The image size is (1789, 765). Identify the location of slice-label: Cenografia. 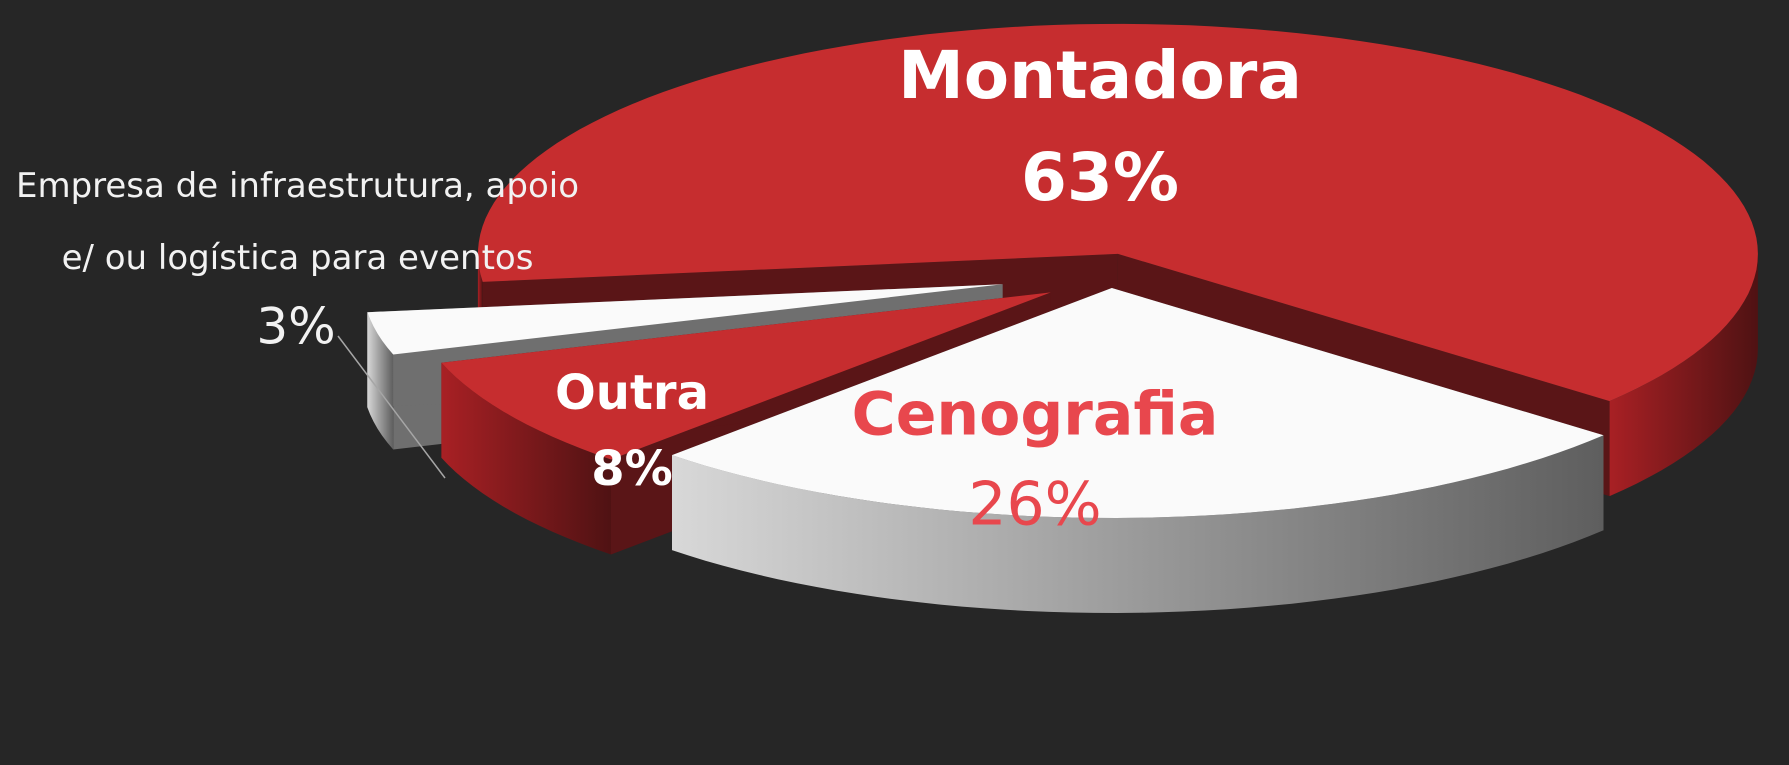
(1035, 415).